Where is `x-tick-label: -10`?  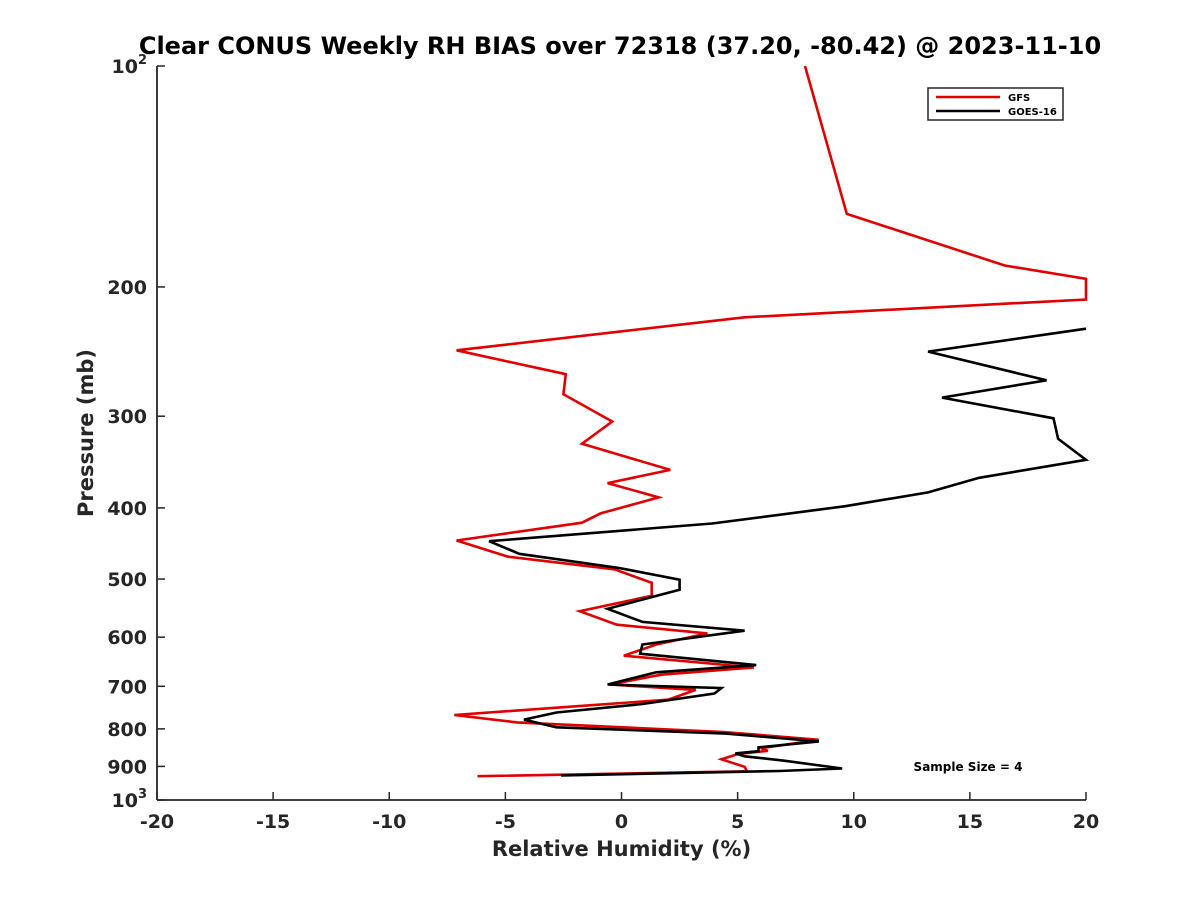
x-tick-label: -10 is located at coordinates (389, 822).